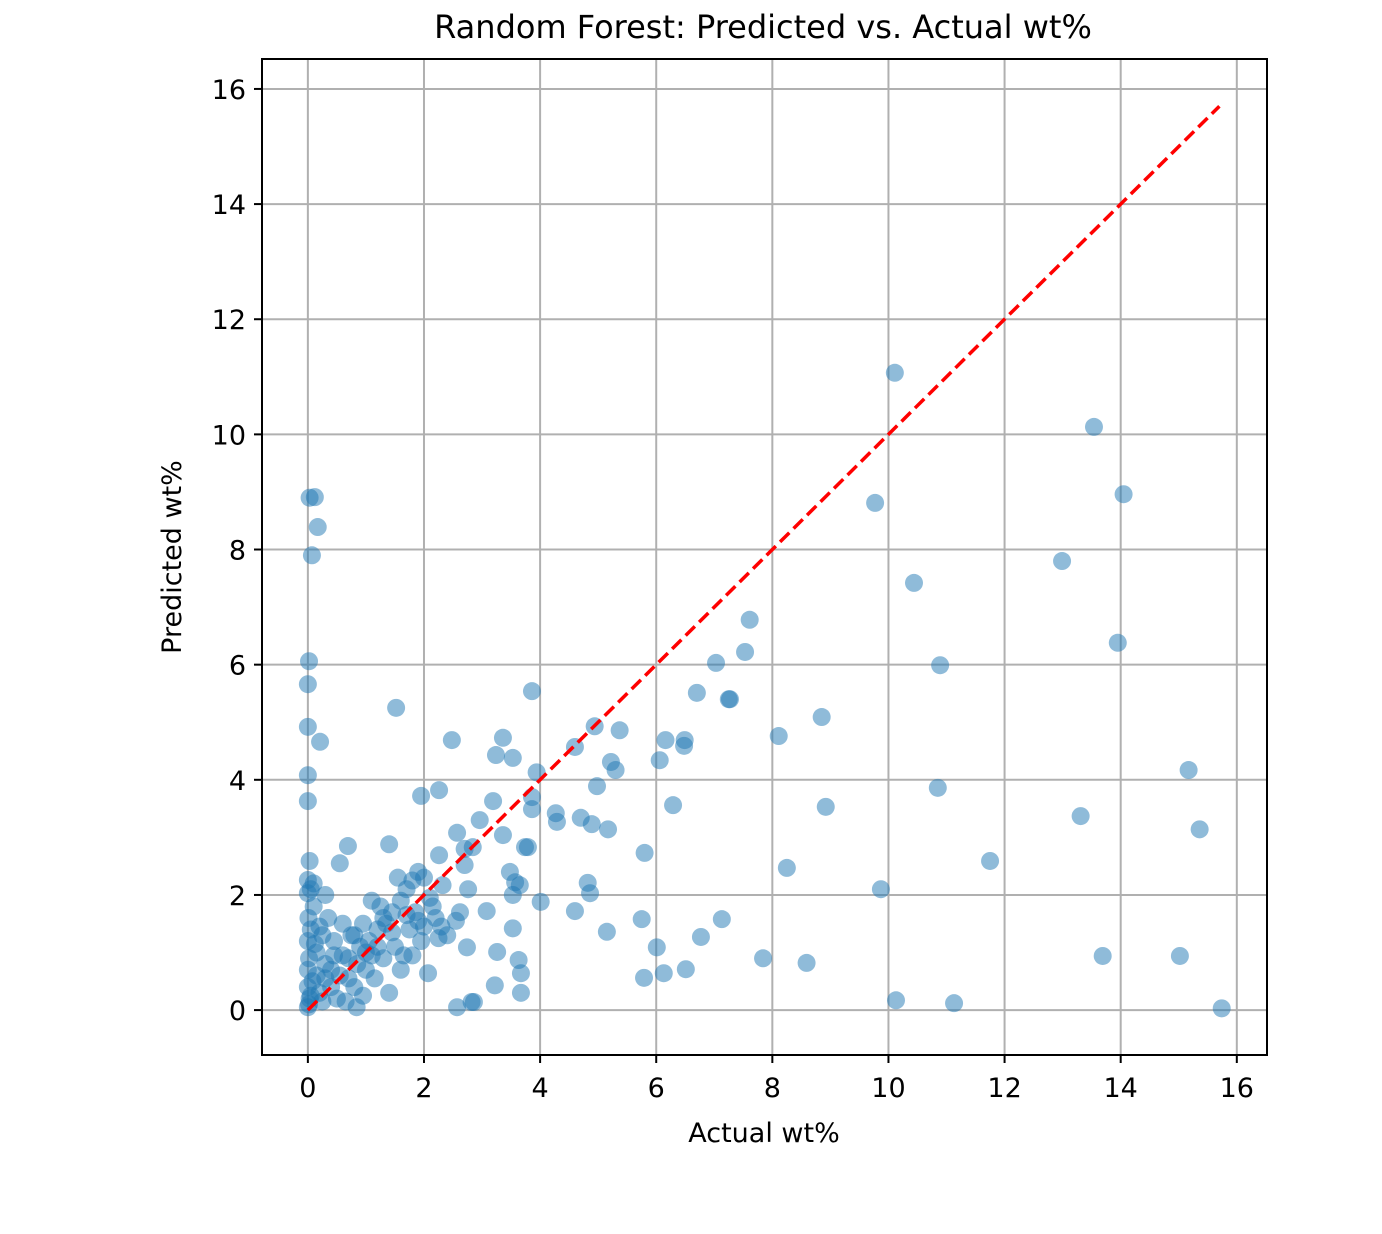  What do you see at coordinates (423, 1088) in the screenshot?
I see `x-tick-label: 2` at bounding box center [423, 1088].